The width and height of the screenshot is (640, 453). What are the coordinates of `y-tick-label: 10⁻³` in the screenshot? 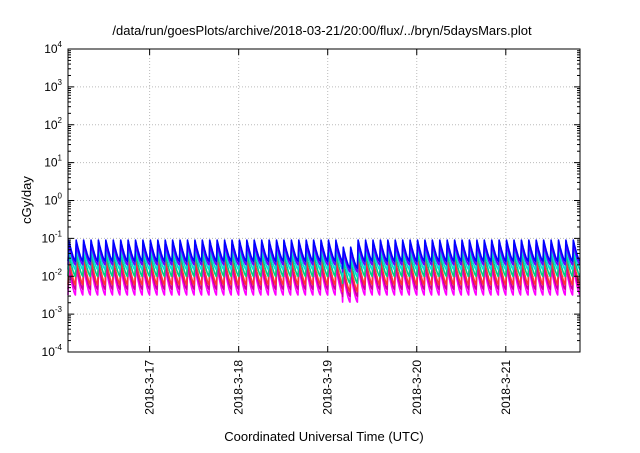 It's located at (52, 313).